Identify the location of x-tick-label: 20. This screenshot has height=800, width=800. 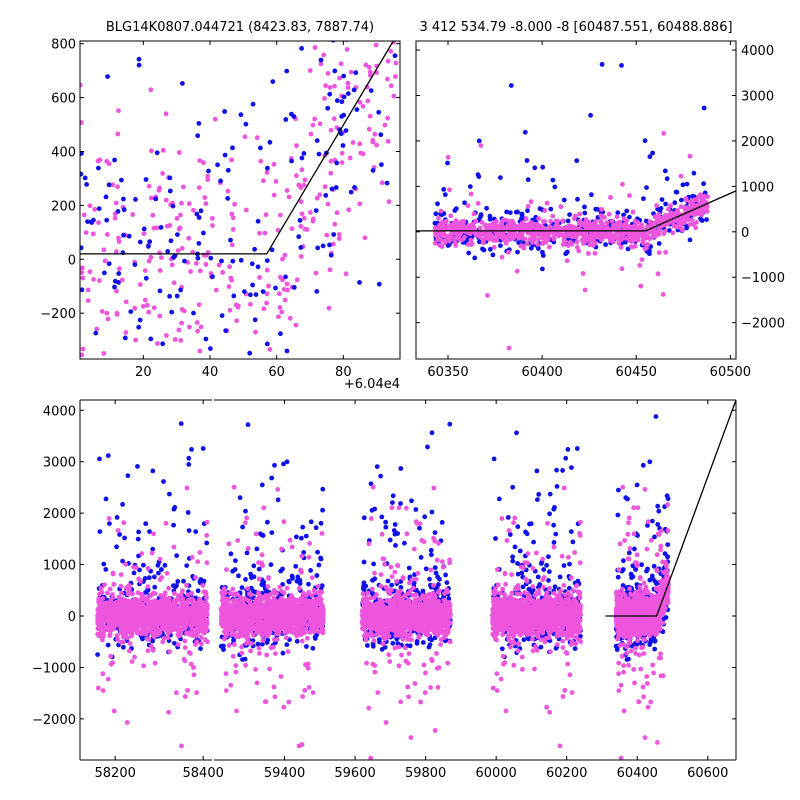
(143, 372).